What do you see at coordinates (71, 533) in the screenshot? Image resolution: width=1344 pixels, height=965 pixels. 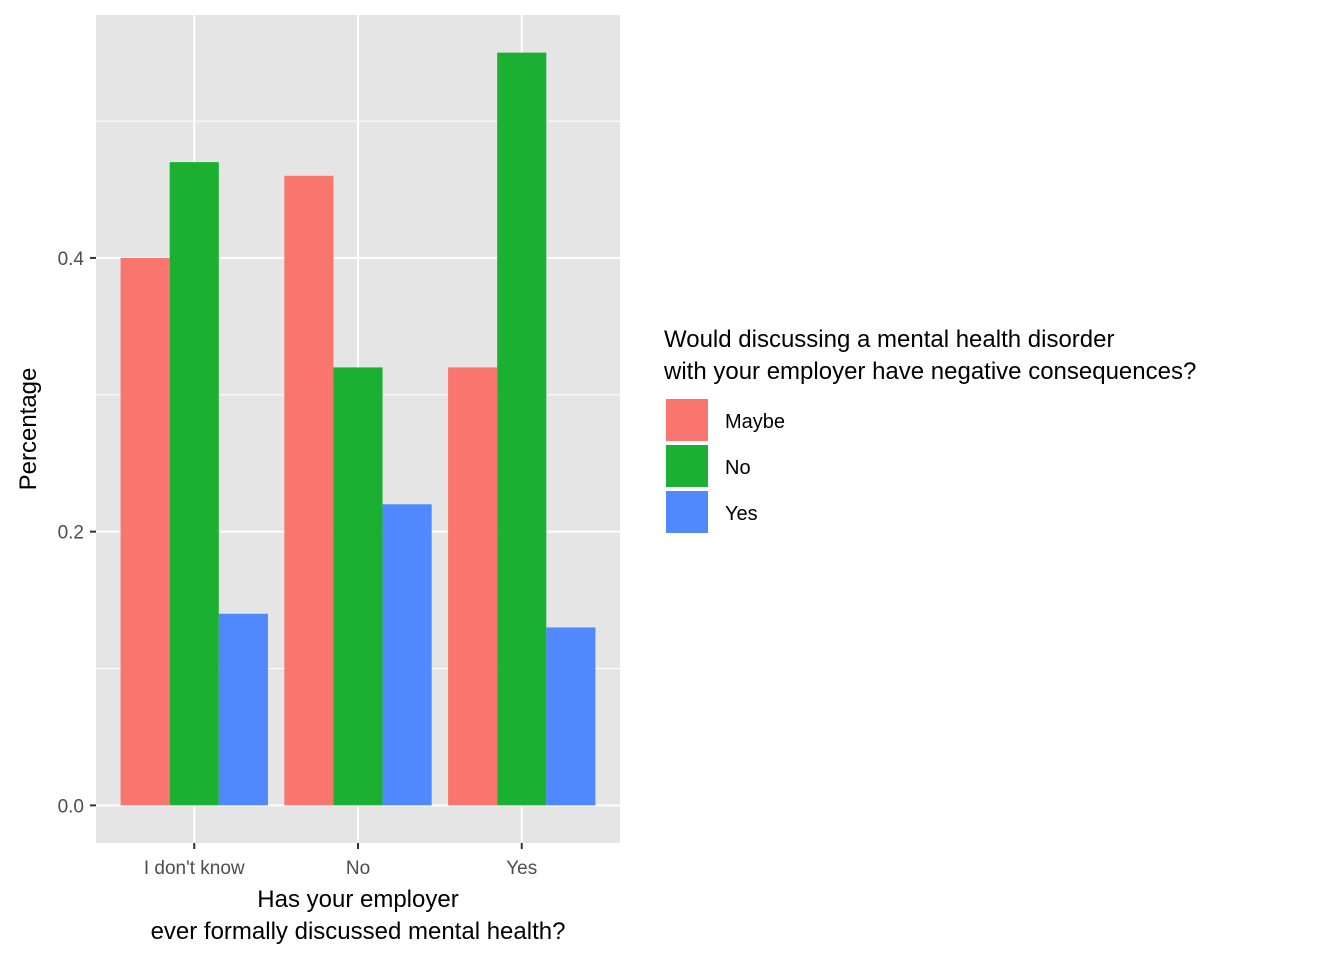 I see `y-tick-label: 0.2` at bounding box center [71, 533].